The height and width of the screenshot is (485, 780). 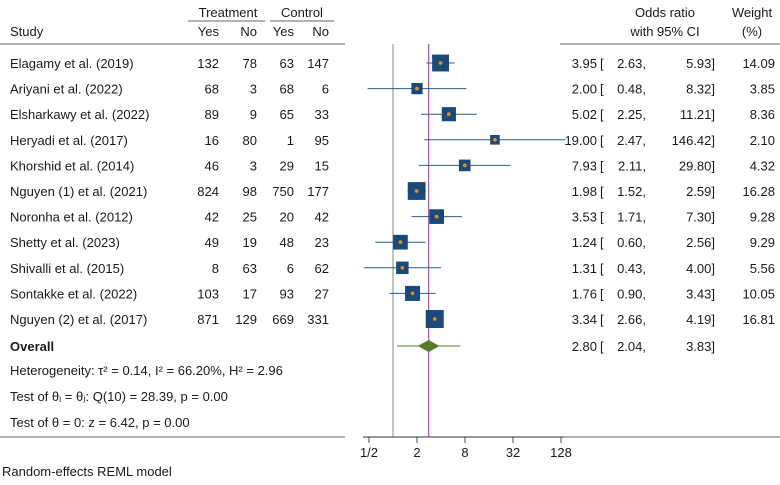 What do you see at coordinates (212, 140) in the screenshot?
I see `treatment-yes: 16` at bounding box center [212, 140].